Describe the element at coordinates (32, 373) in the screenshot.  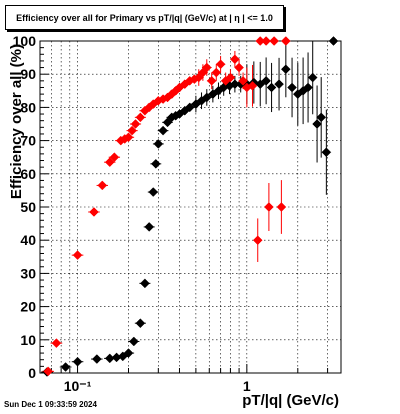
I see `y-tick-label: 0` at that location.